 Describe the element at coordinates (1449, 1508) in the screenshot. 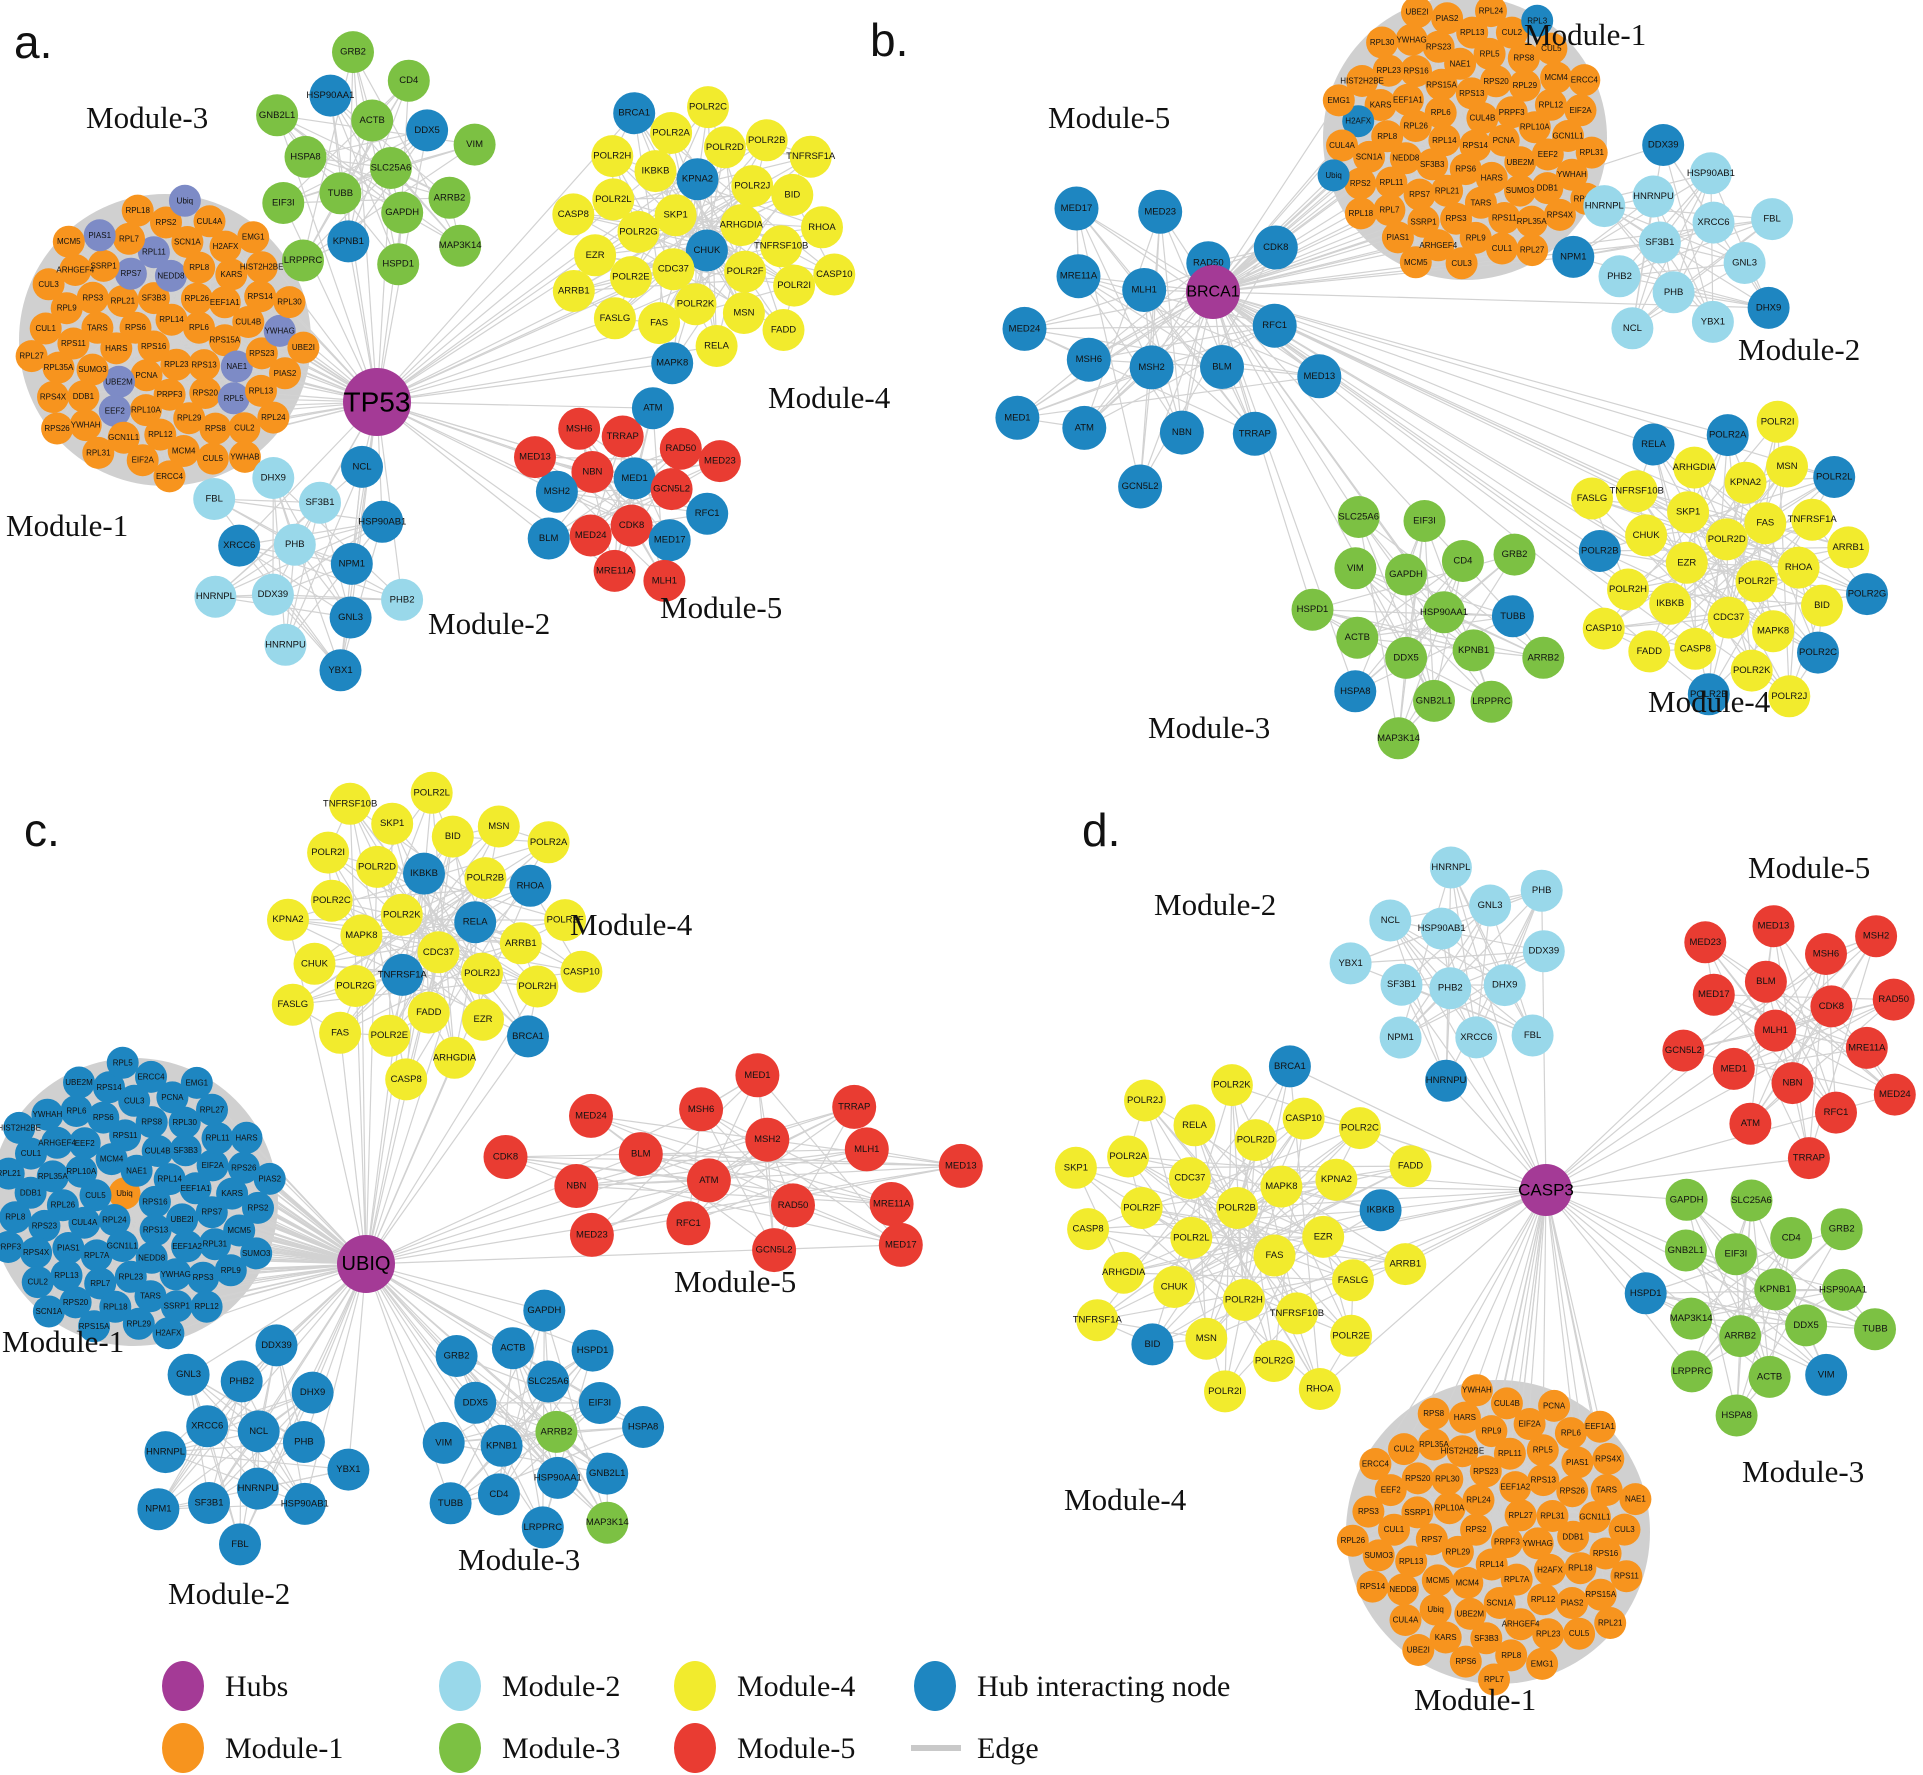

I see `node-rpl10a` at that location.